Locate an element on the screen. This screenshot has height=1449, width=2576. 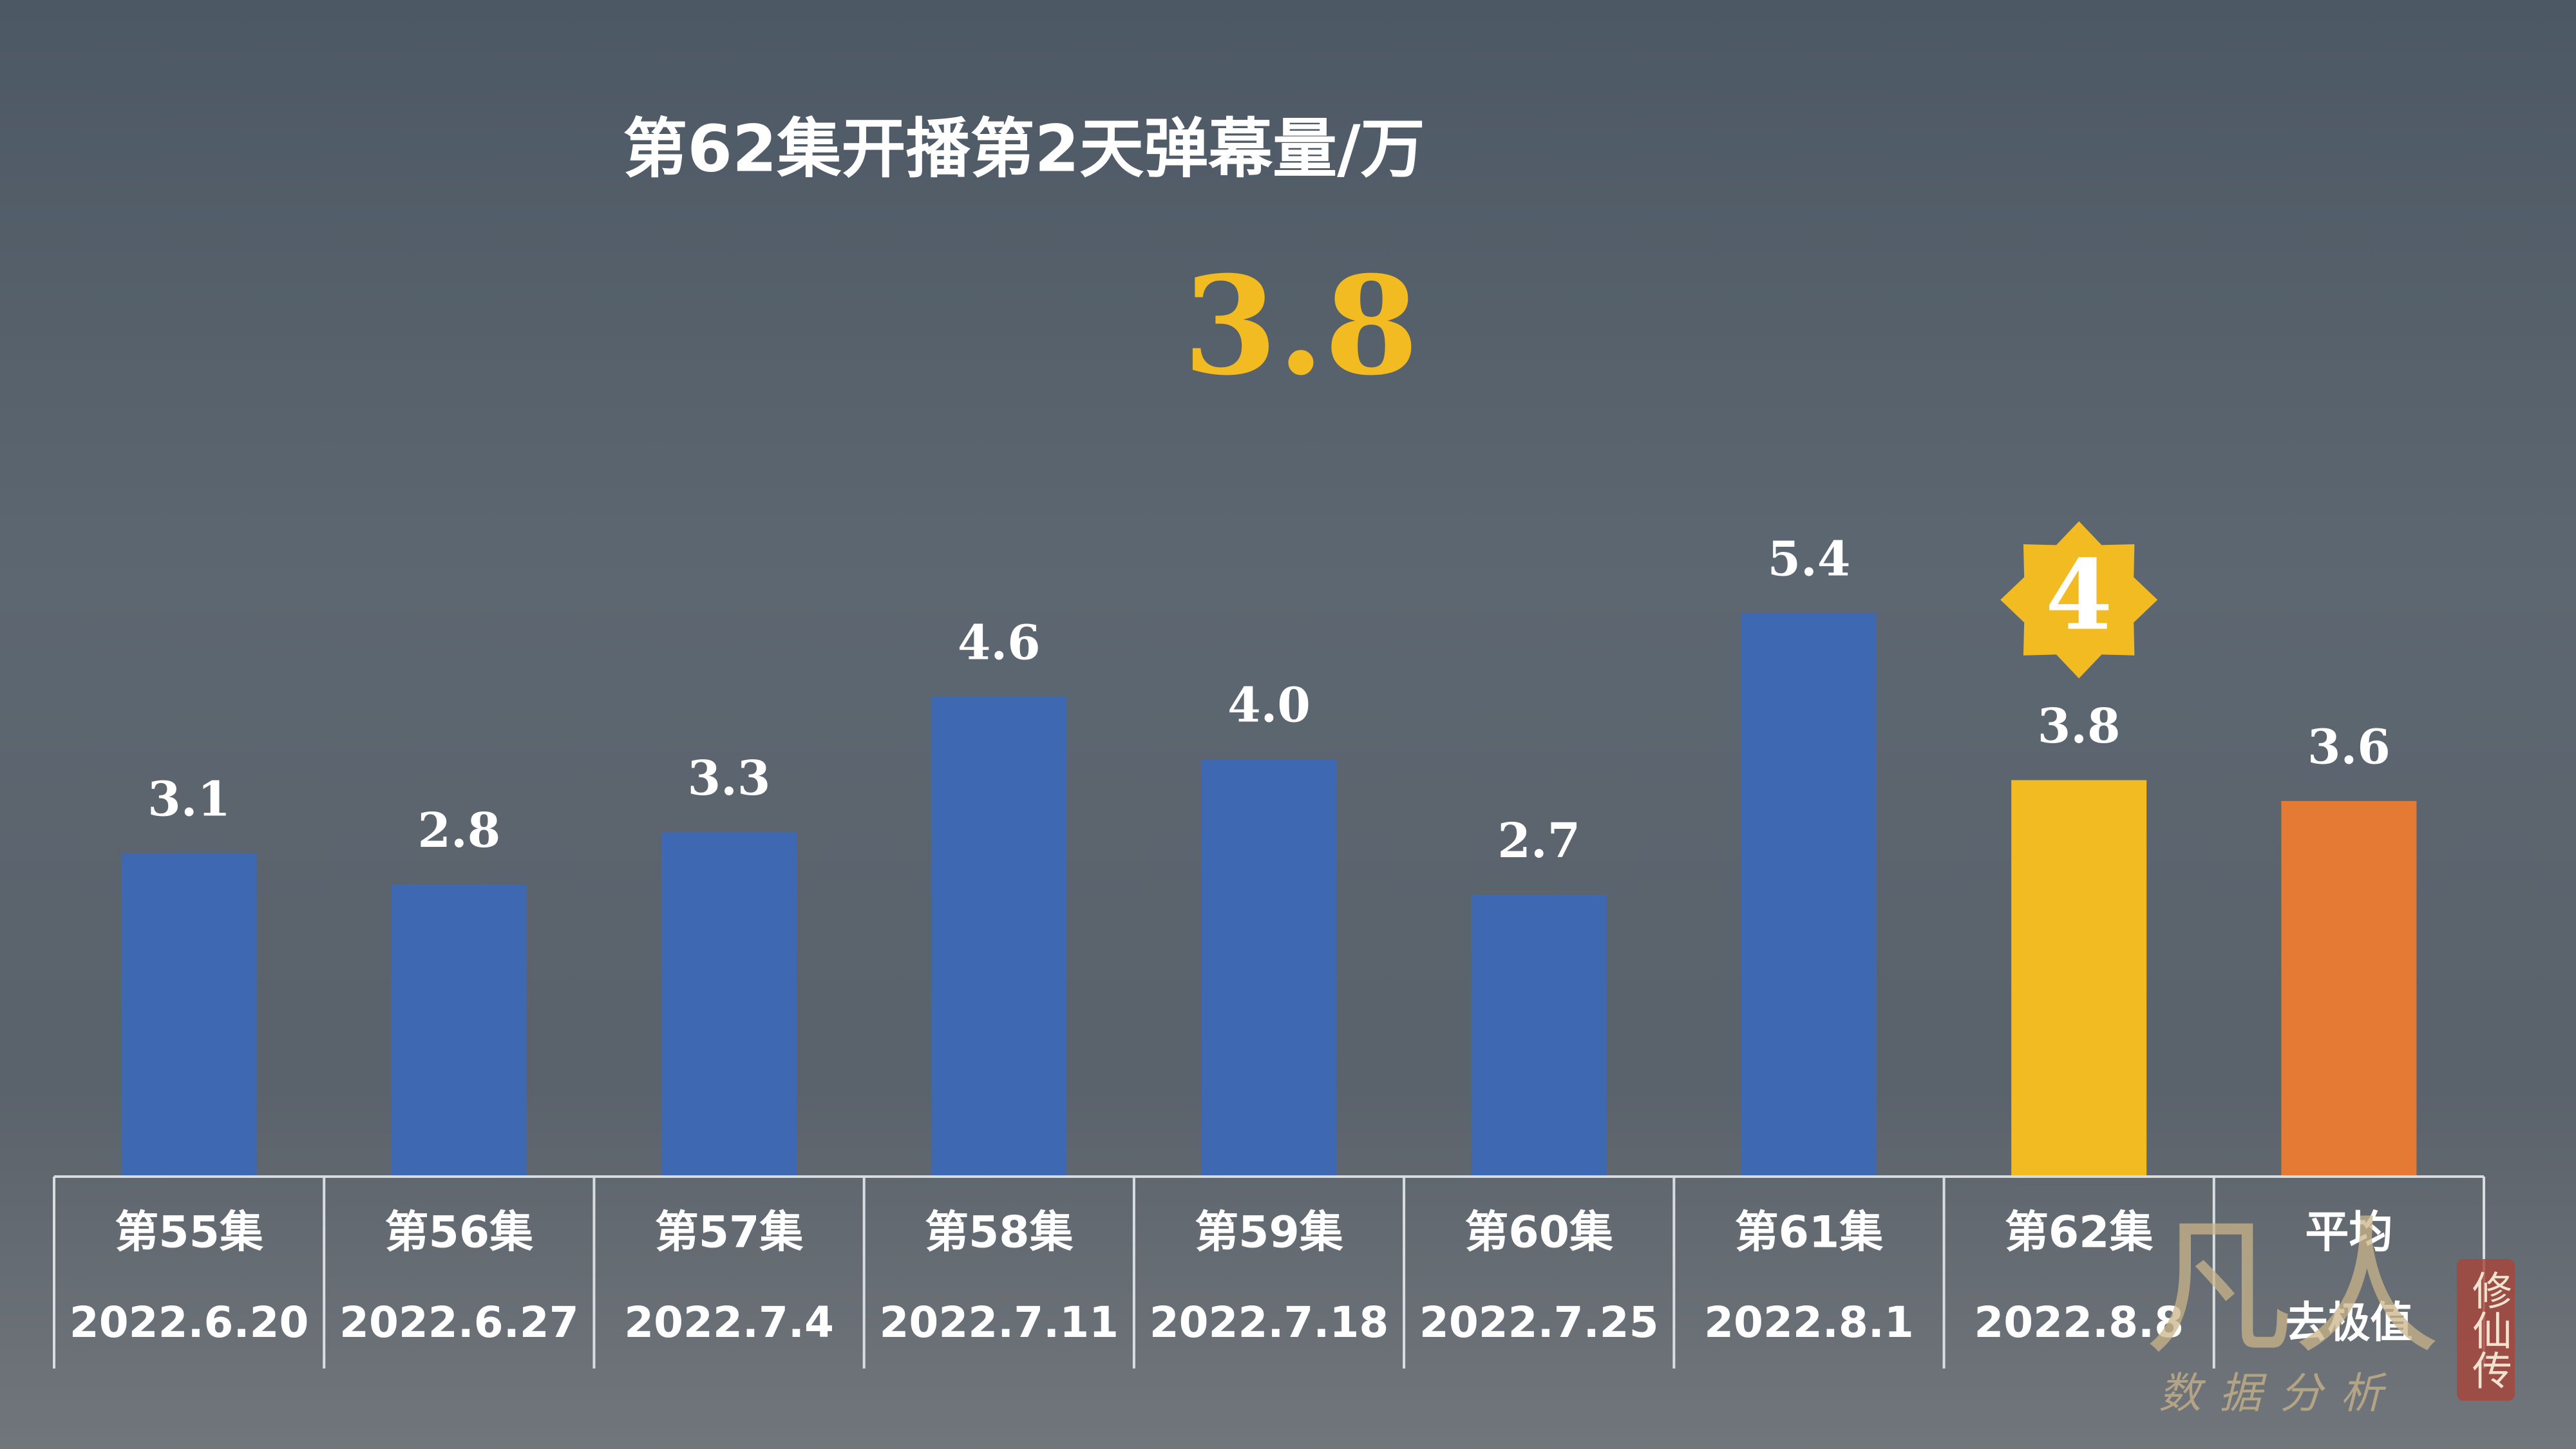
watermark-seal-box is located at coordinates (2486, 1330).